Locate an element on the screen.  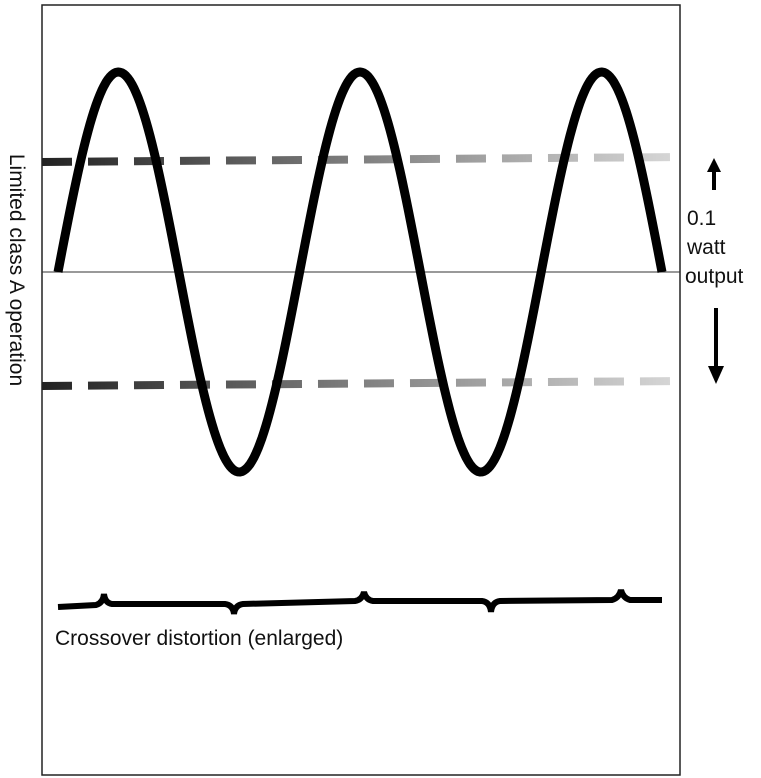
upper-limit is located at coordinates (361, 159).